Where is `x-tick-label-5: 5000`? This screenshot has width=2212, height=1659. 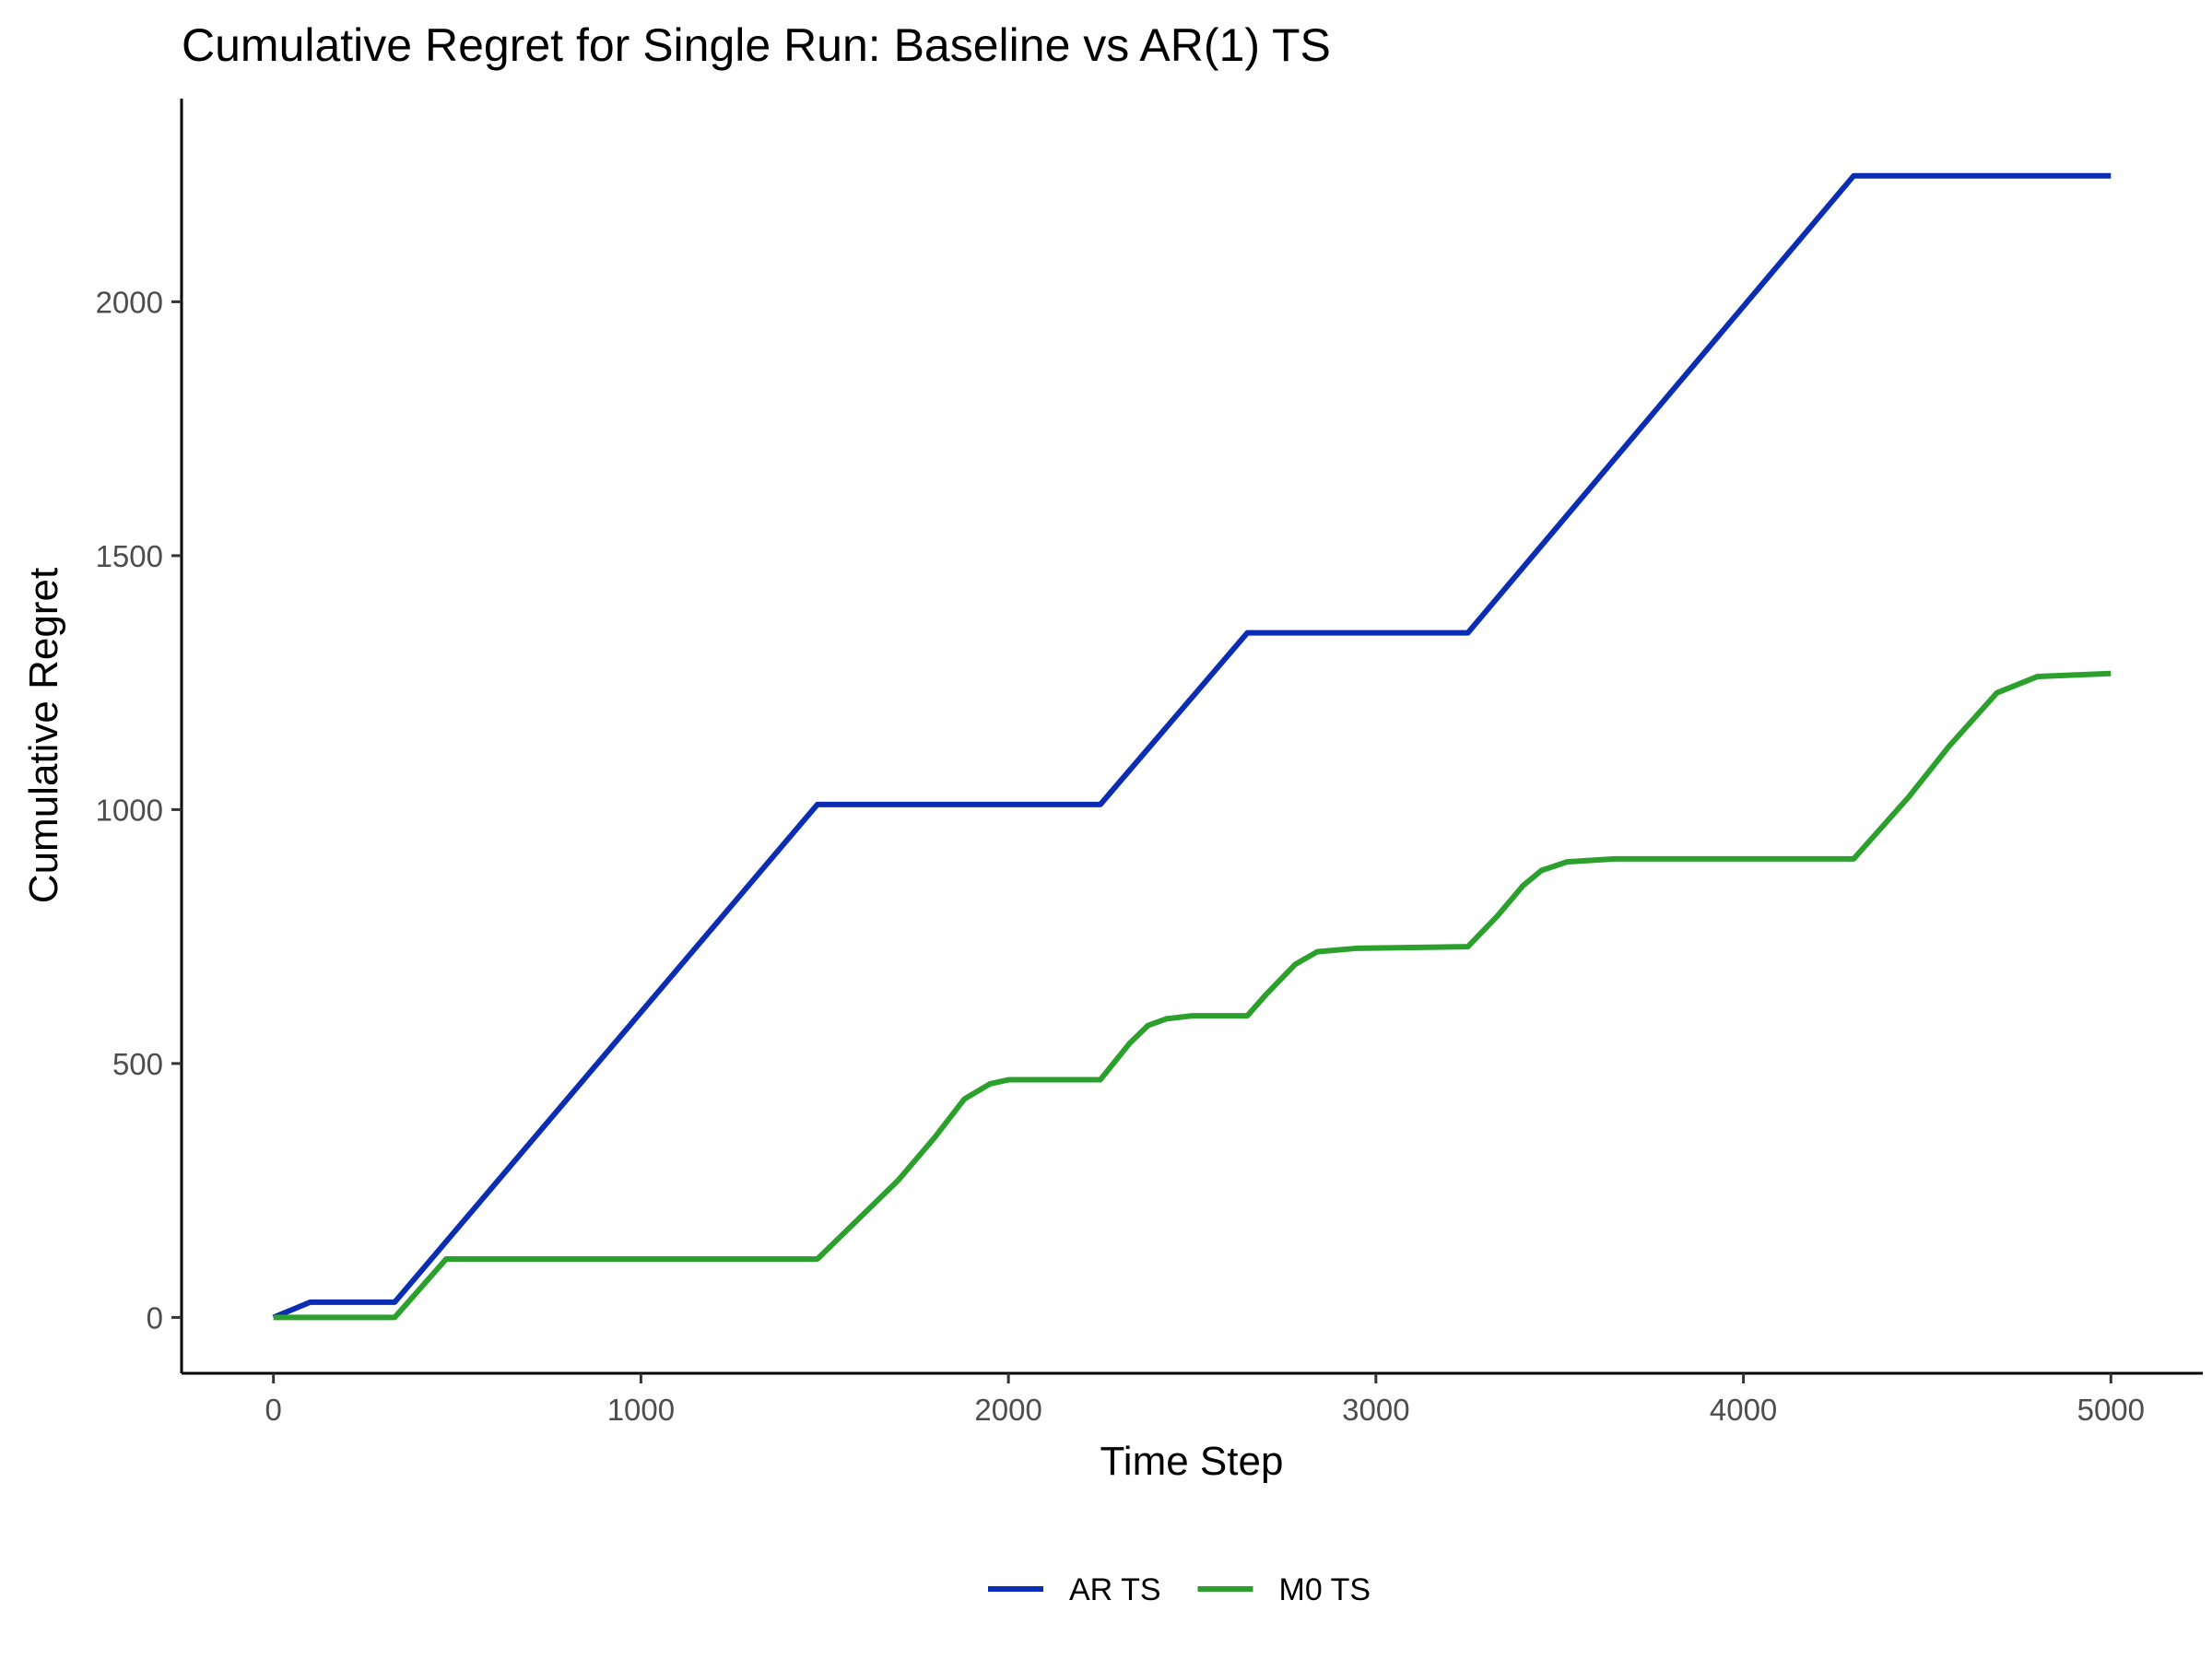 x-tick-label-5: 5000 is located at coordinates (2111, 1410).